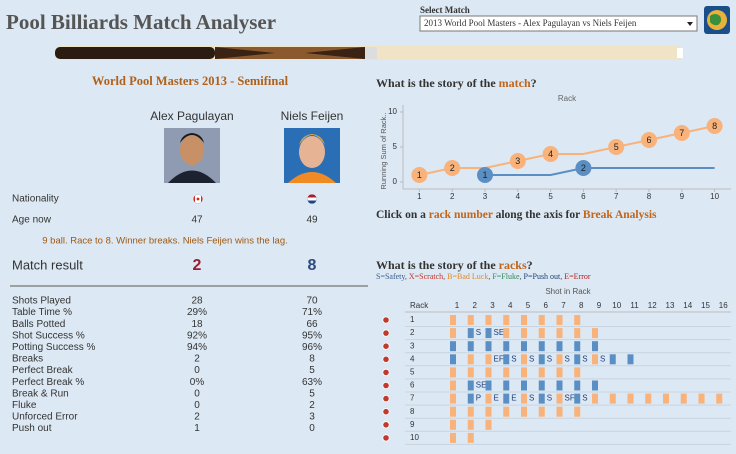 This screenshot has height=454, width=736. What do you see at coordinates (682, 196) in the screenshot?
I see `x-tick-label: 9` at bounding box center [682, 196].